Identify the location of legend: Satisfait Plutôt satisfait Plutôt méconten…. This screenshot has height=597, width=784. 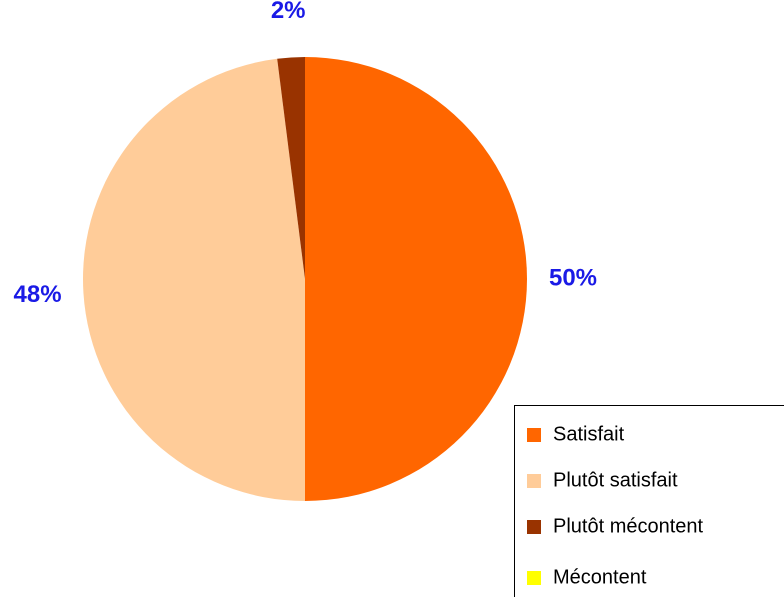
(615, 505).